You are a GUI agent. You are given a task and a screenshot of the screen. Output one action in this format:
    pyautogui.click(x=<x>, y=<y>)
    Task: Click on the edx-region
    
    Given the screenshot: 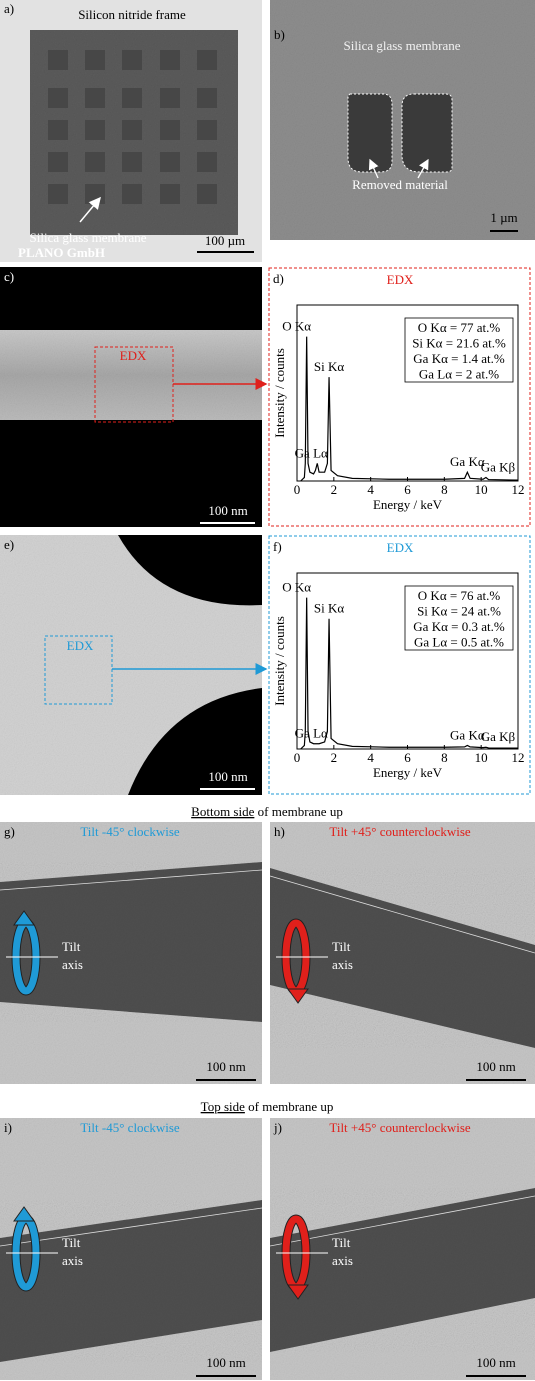 What is the action you would take?
    pyautogui.click(x=78, y=670)
    